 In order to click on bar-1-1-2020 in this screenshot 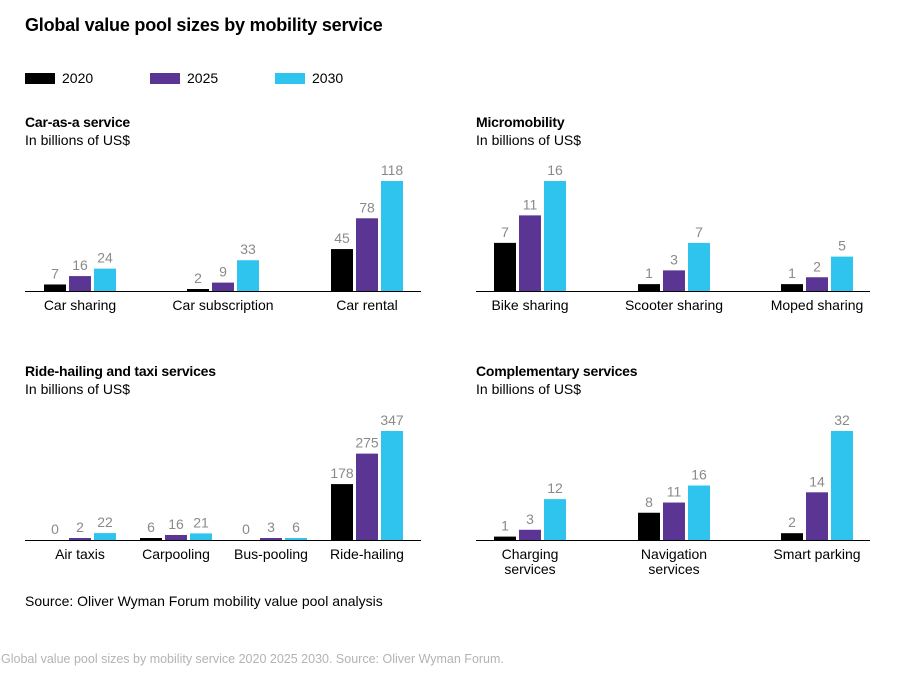, I will do `click(649, 287)`.